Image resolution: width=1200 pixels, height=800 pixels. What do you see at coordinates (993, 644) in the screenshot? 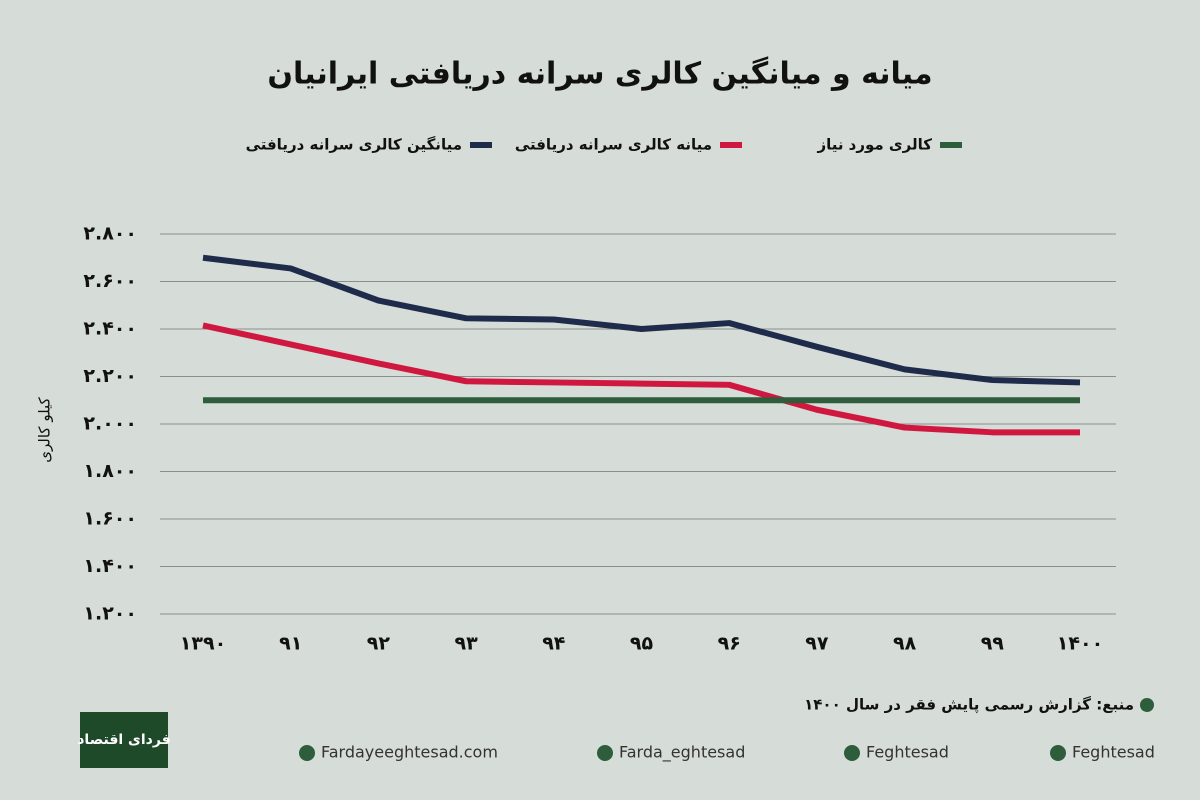
I see `x-tick-label: ۹۹` at bounding box center [993, 644].